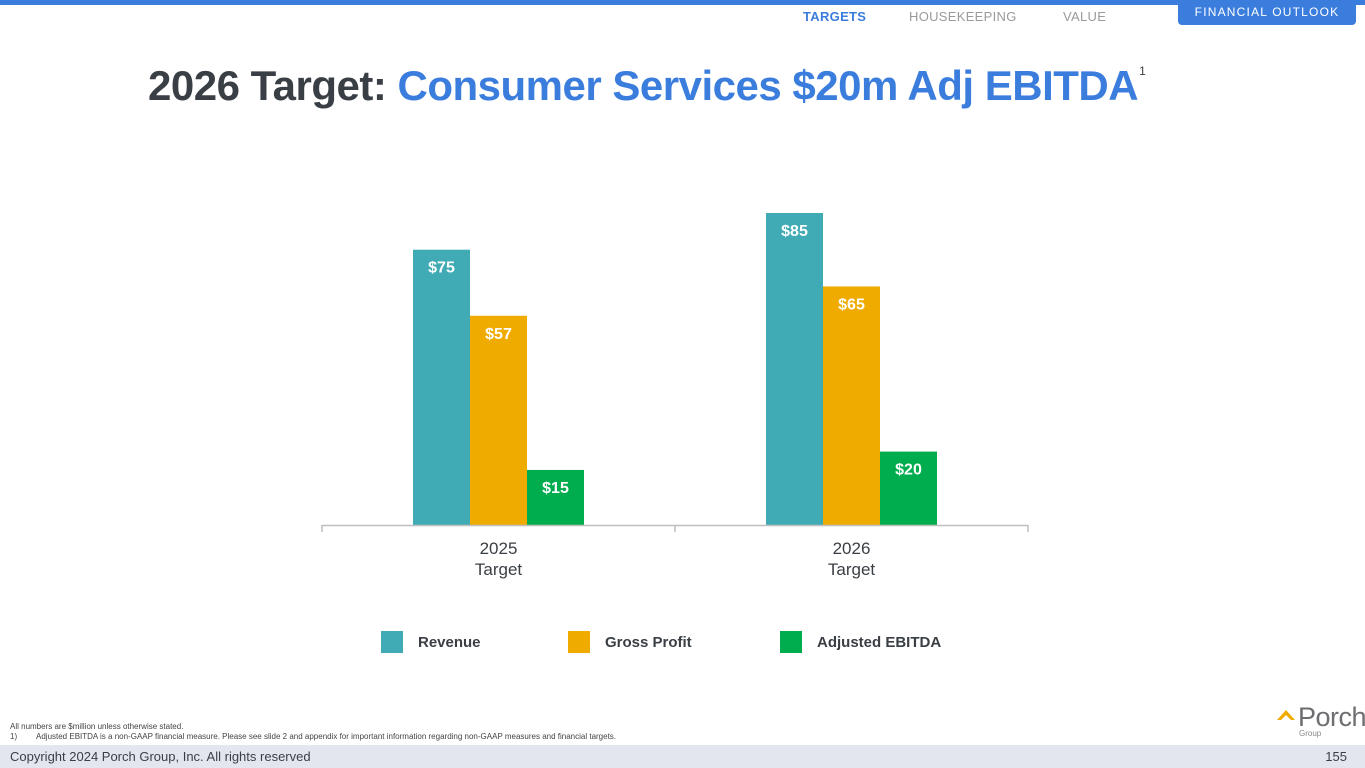  What do you see at coordinates (851, 405) in the screenshot?
I see `bar-gross-profit-2026` at bounding box center [851, 405].